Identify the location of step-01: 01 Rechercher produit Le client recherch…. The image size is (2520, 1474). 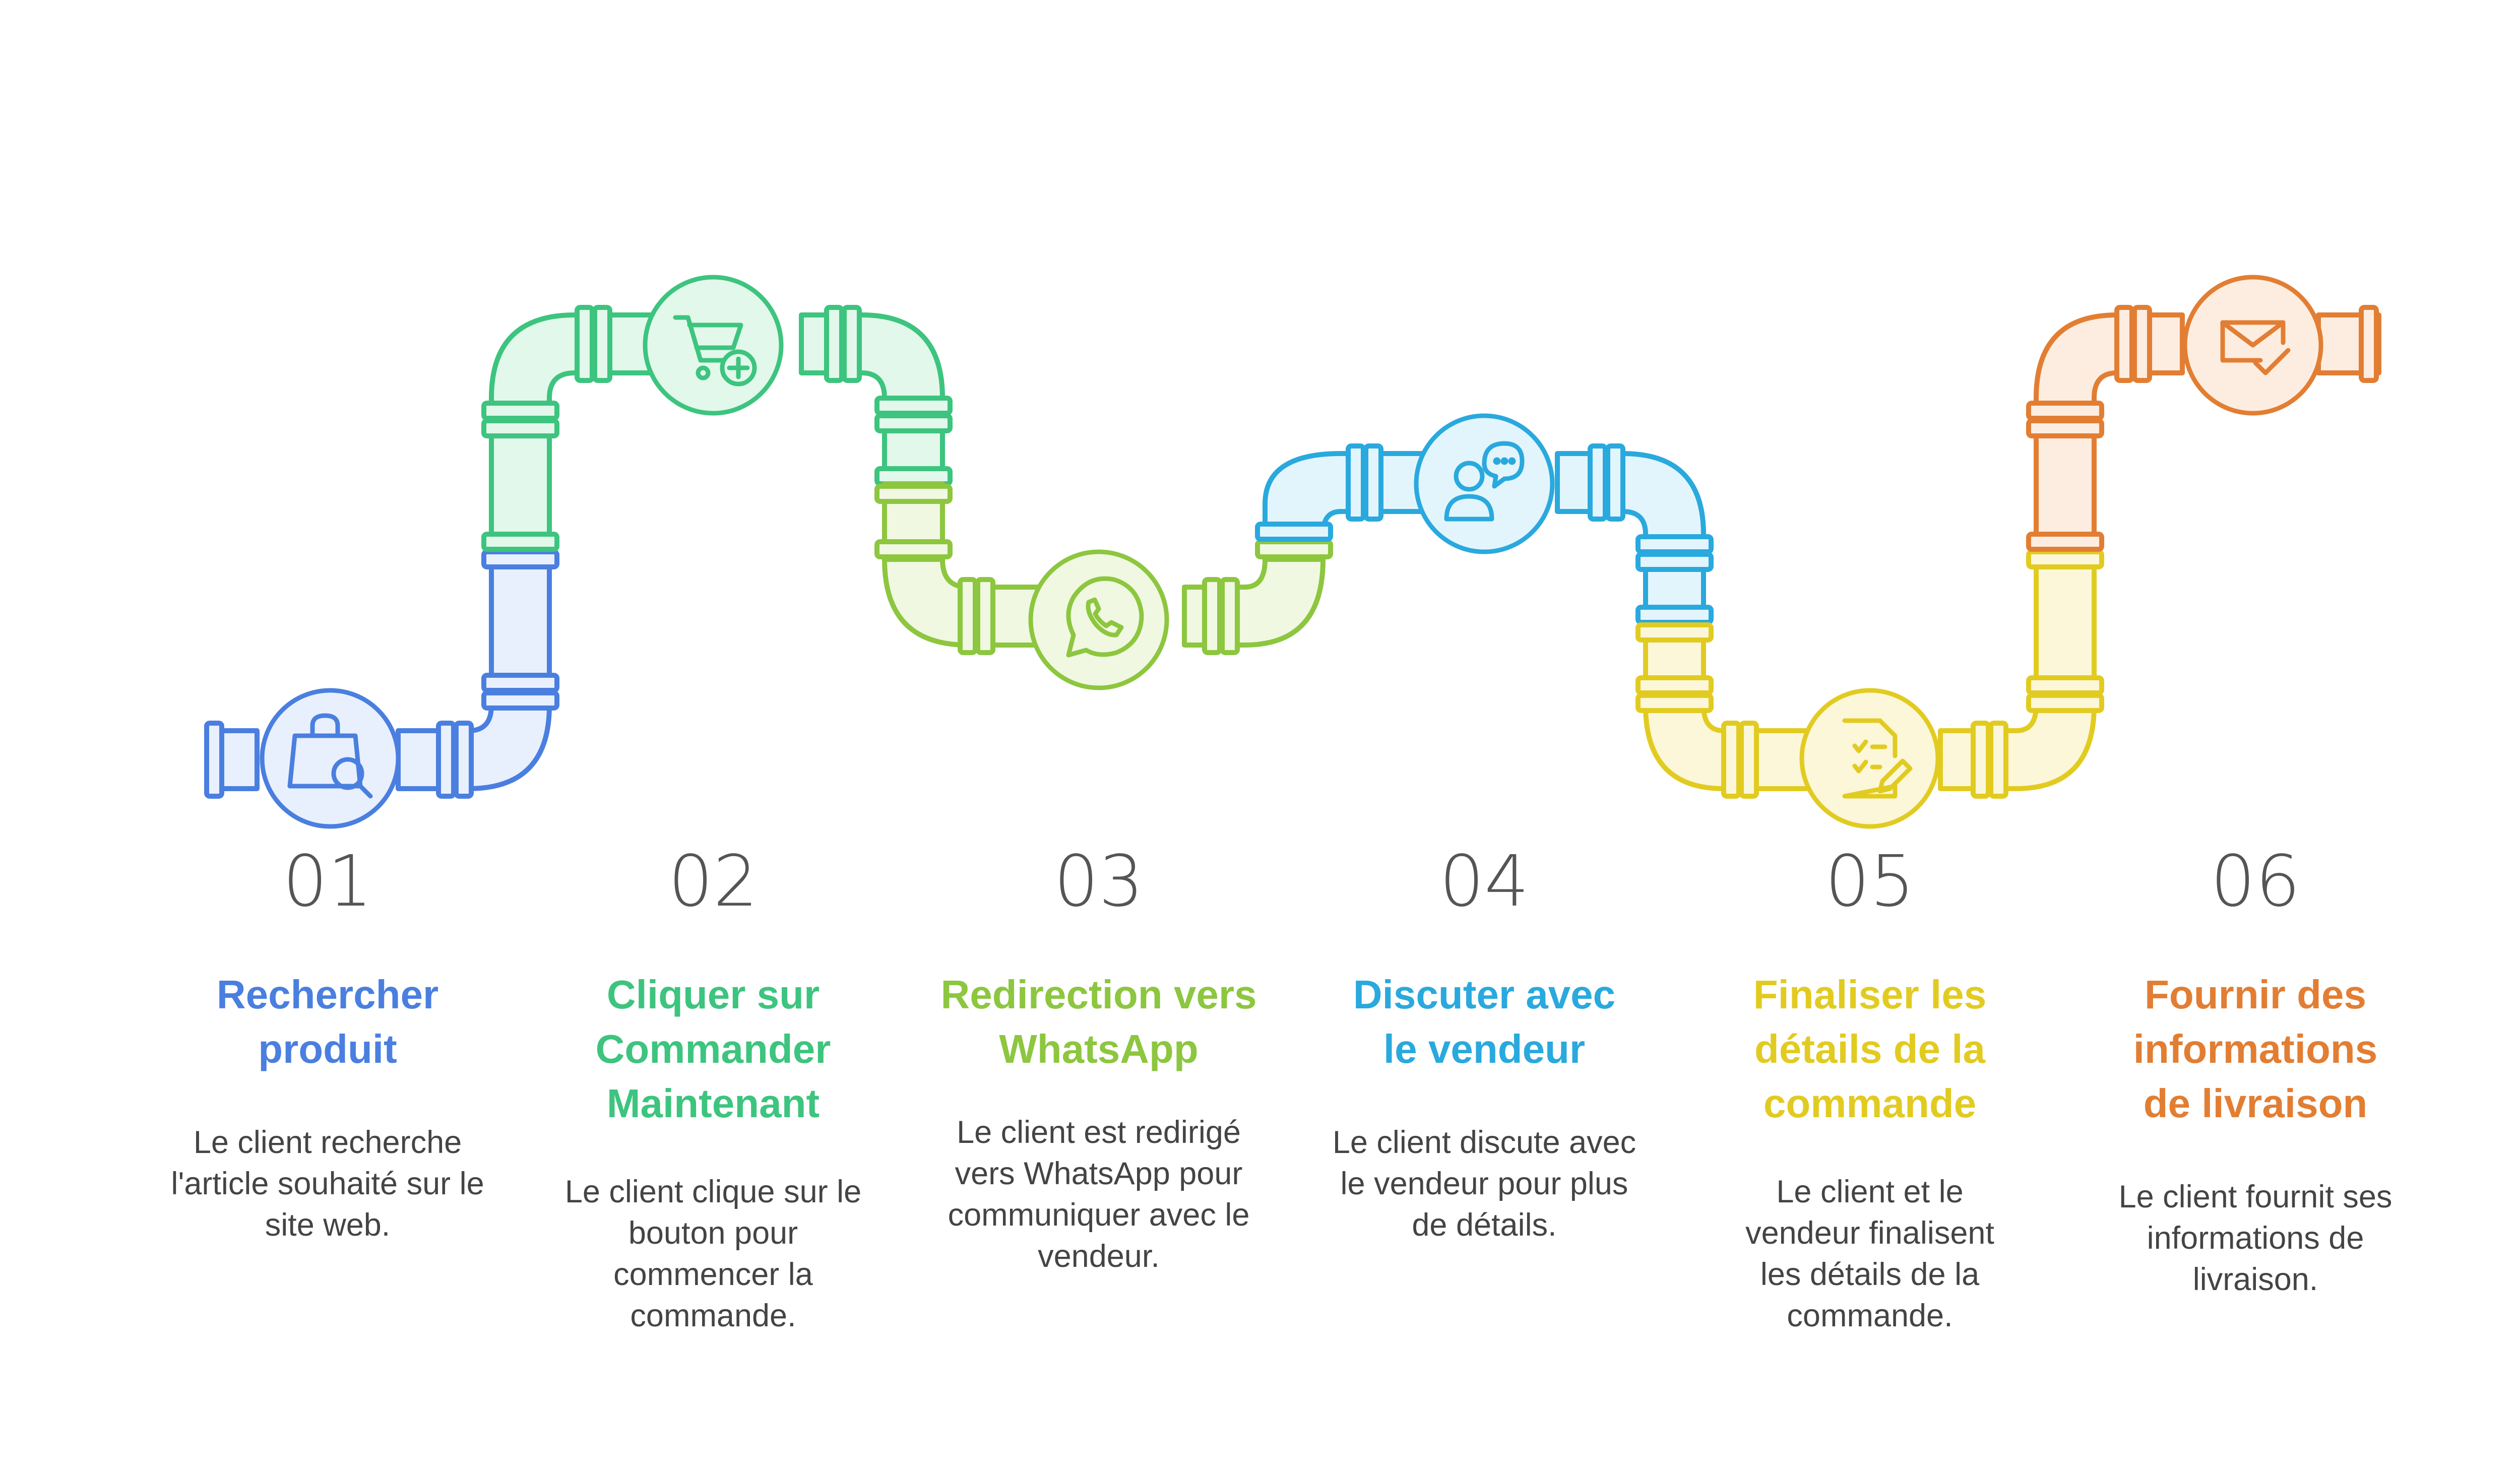
(327, 1046).